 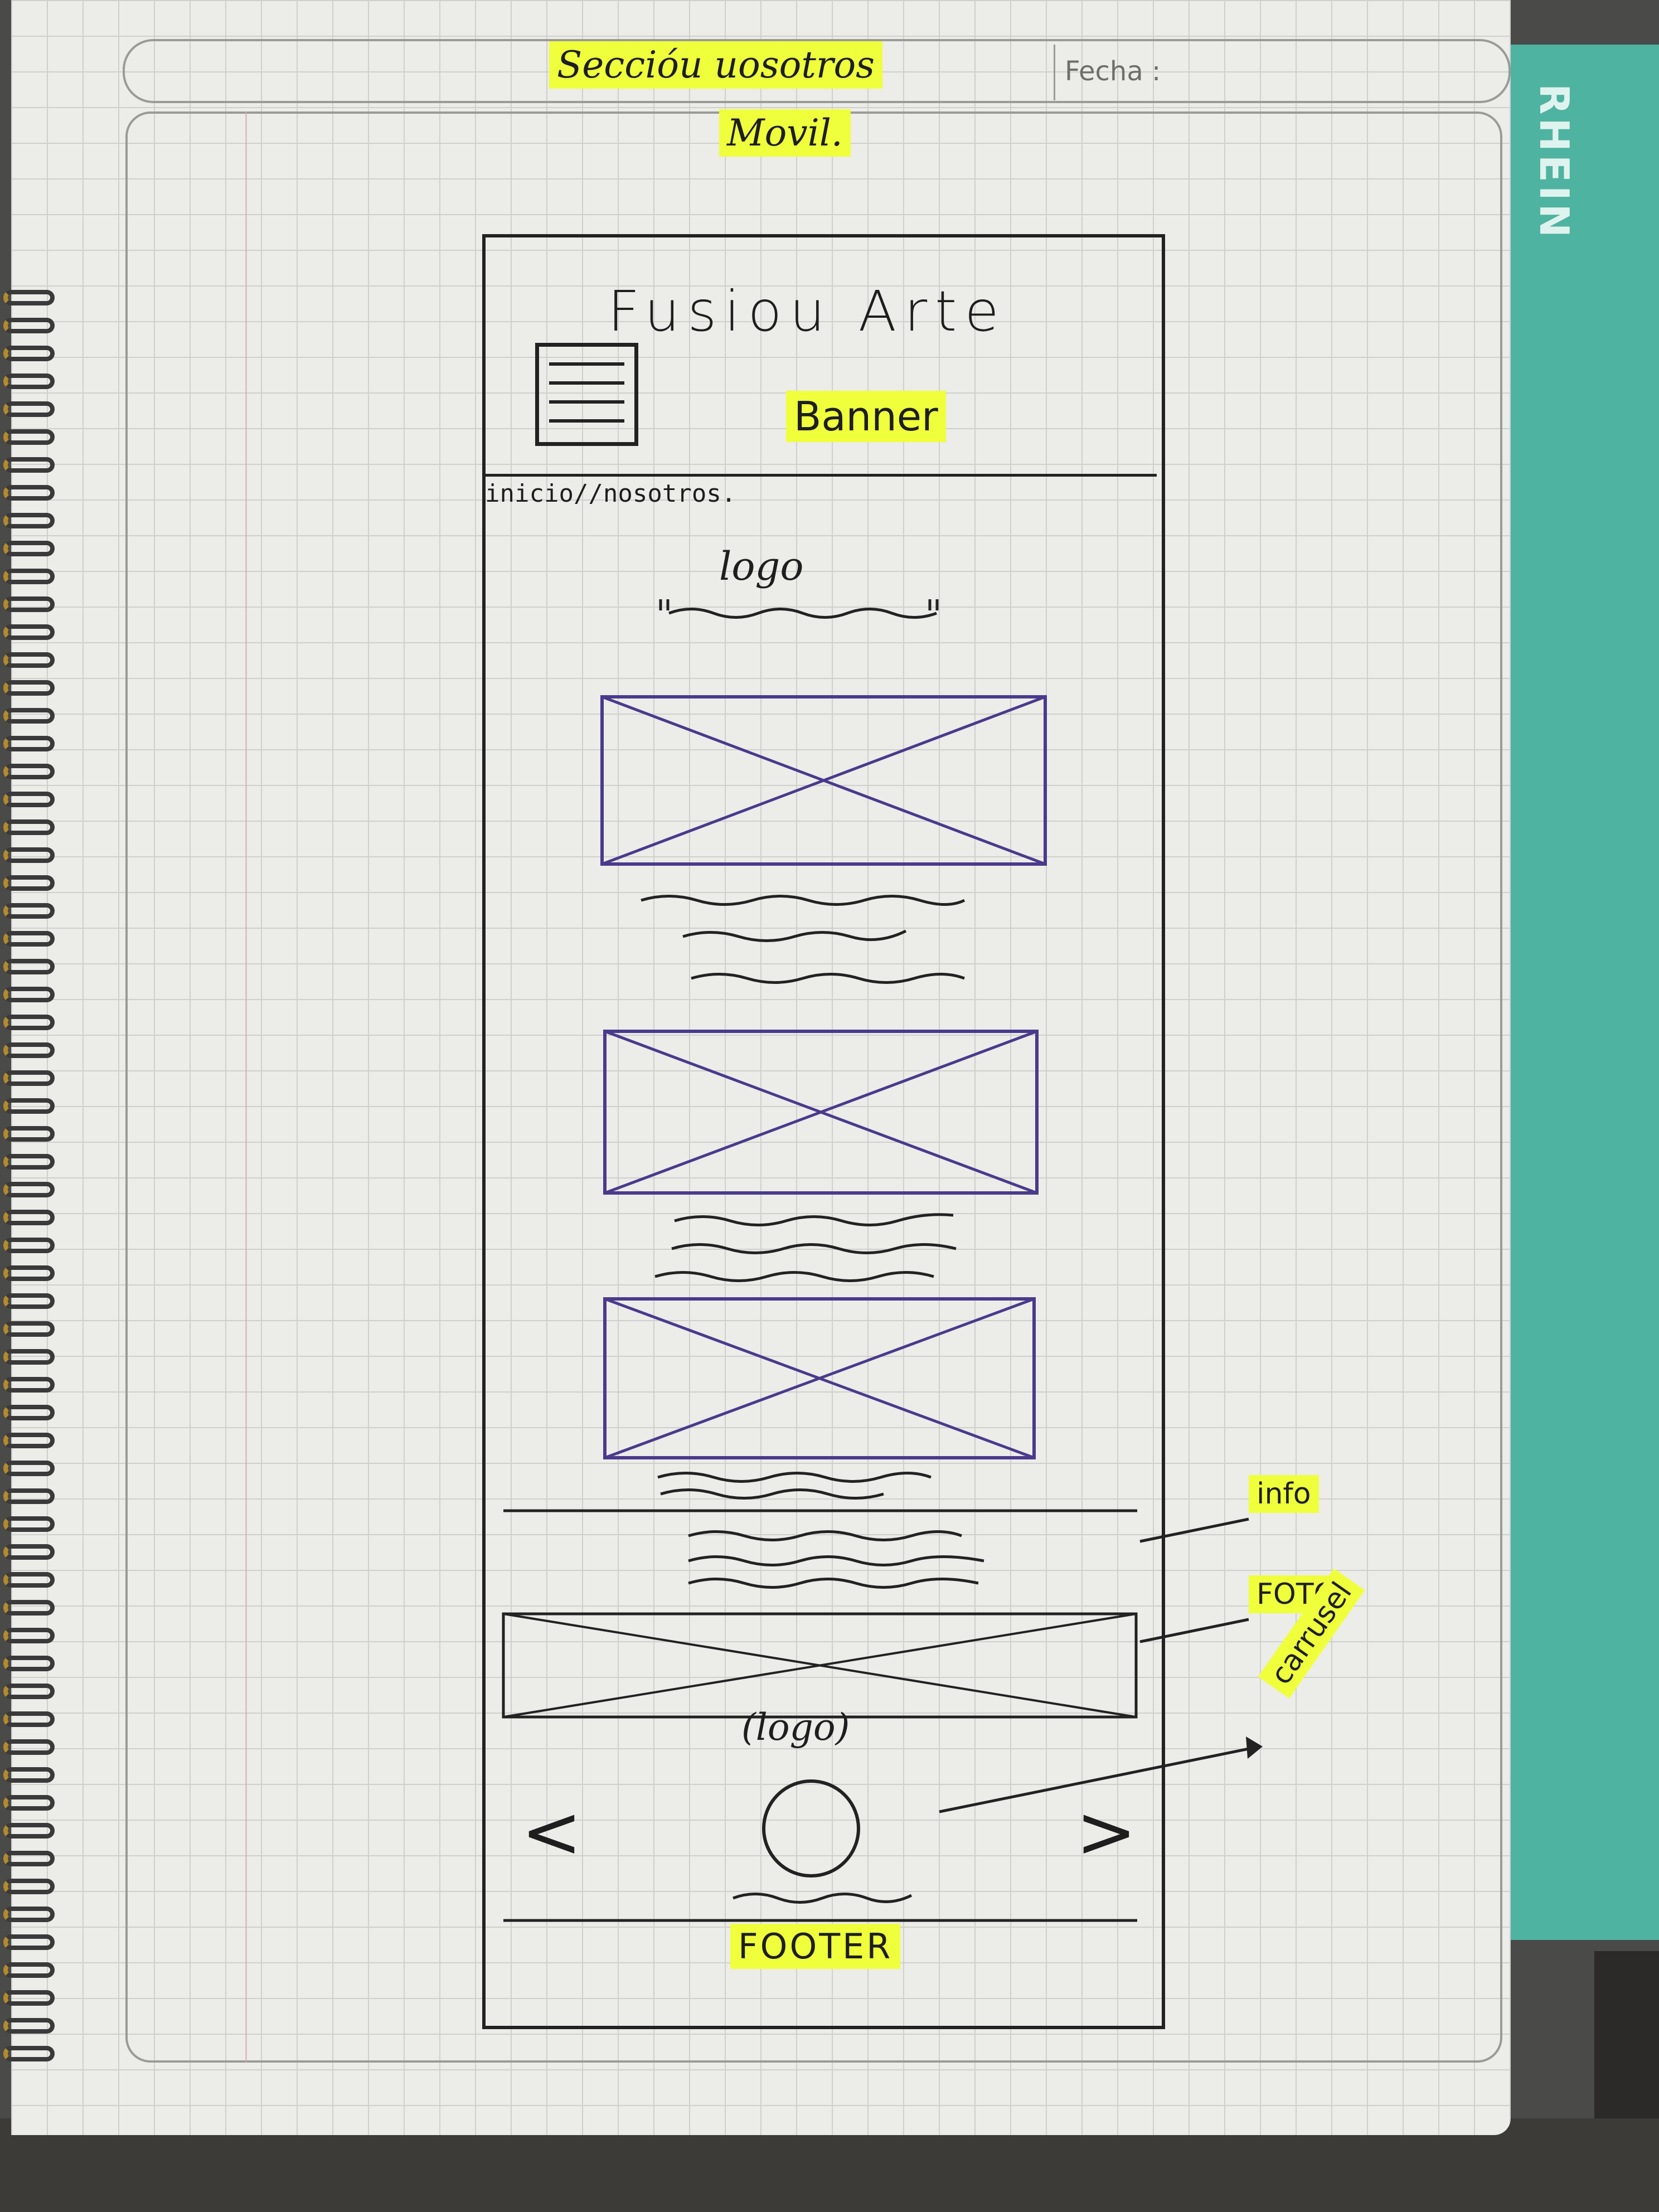 I want to click on title-highlight: Seccióu uosotros, so click(x=716, y=65).